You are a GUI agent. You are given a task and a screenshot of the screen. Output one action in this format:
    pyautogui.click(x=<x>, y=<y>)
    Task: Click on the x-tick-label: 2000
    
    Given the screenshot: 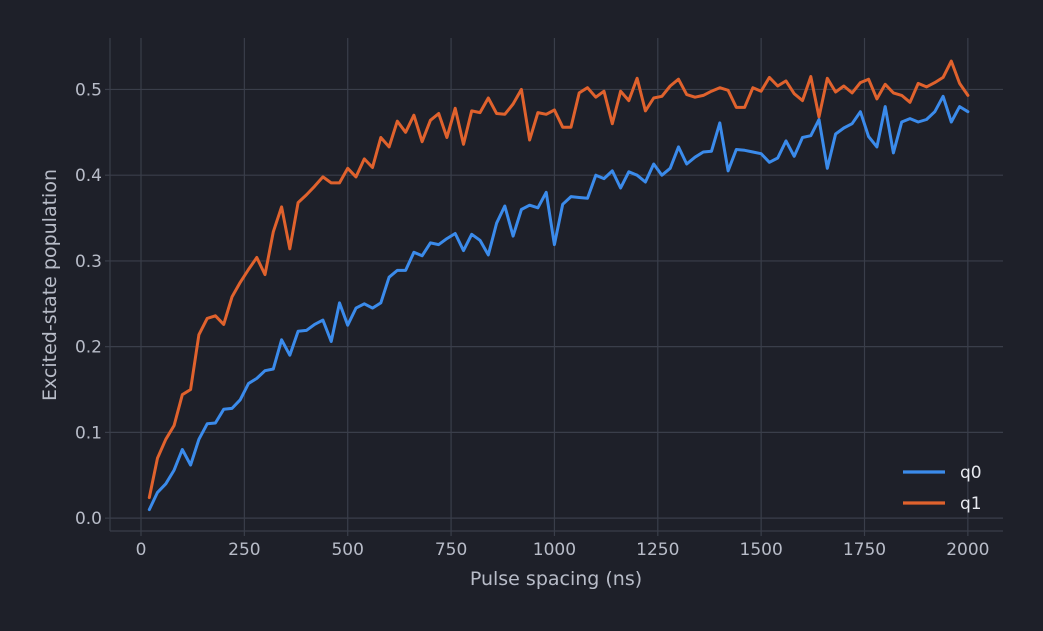 What is the action you would take?
    pyautogui.click(x=967, y=550)
    